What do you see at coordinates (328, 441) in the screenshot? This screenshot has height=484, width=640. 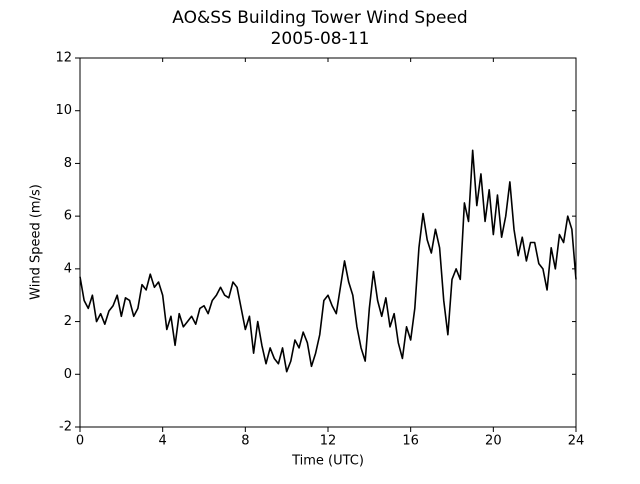 I see `x-tick-label: 12` at bounding box center [328, 441].